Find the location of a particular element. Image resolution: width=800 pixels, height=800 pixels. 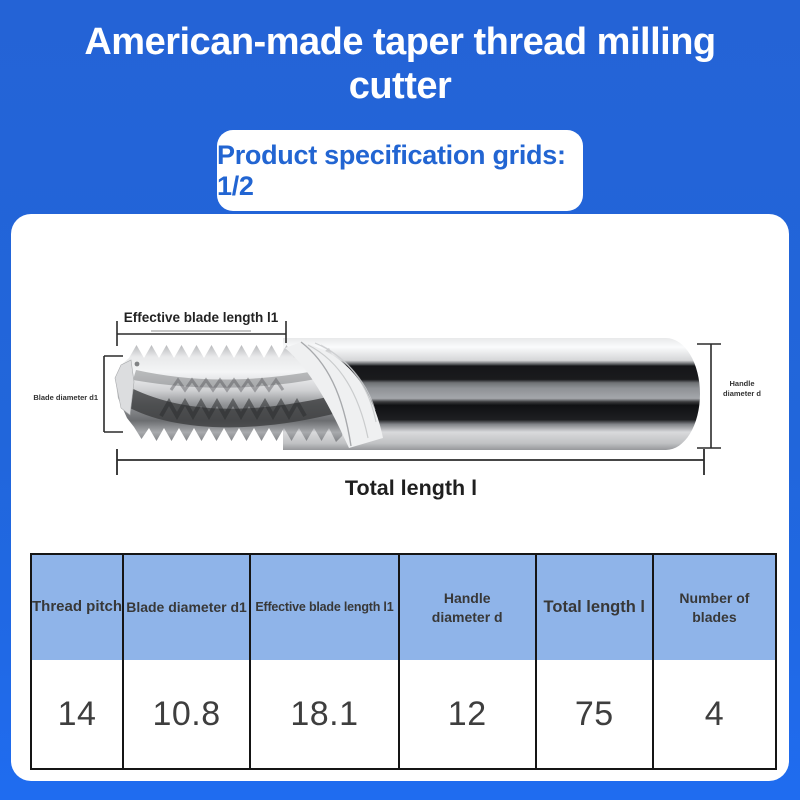

value-cell-thread-pitch: 14 is located at coordinates (78, 714).